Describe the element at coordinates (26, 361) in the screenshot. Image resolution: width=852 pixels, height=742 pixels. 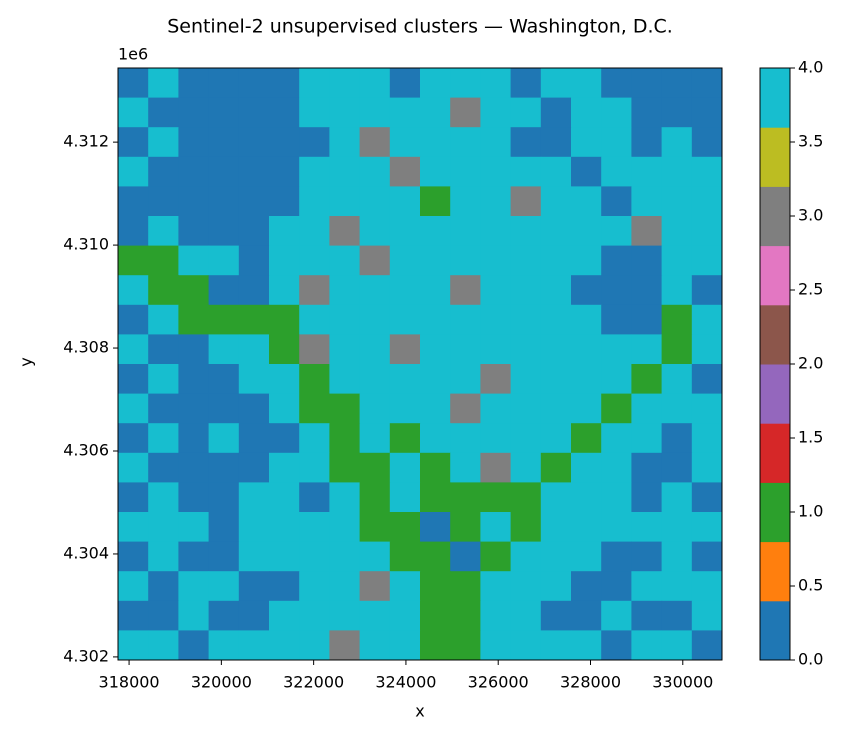
I see `y-axis-label: y` at that location.